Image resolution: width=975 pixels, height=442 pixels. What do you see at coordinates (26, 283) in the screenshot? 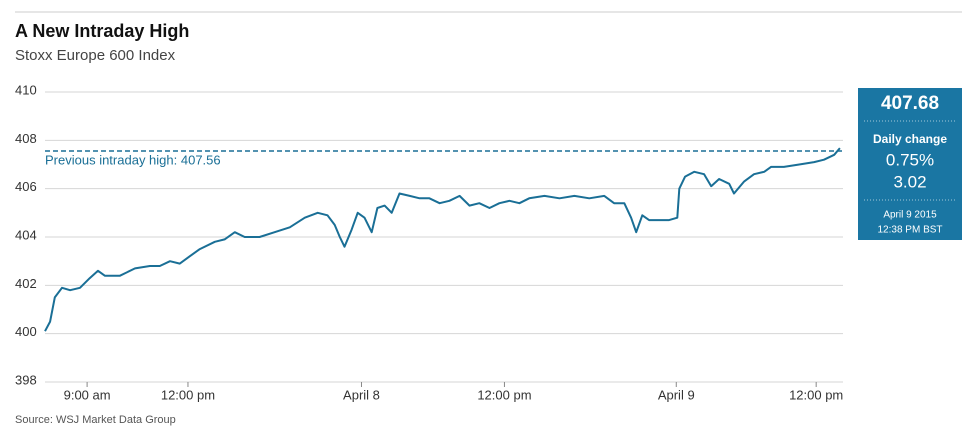
I see `y-tick-label: 402` at bounding box center [26, 283].